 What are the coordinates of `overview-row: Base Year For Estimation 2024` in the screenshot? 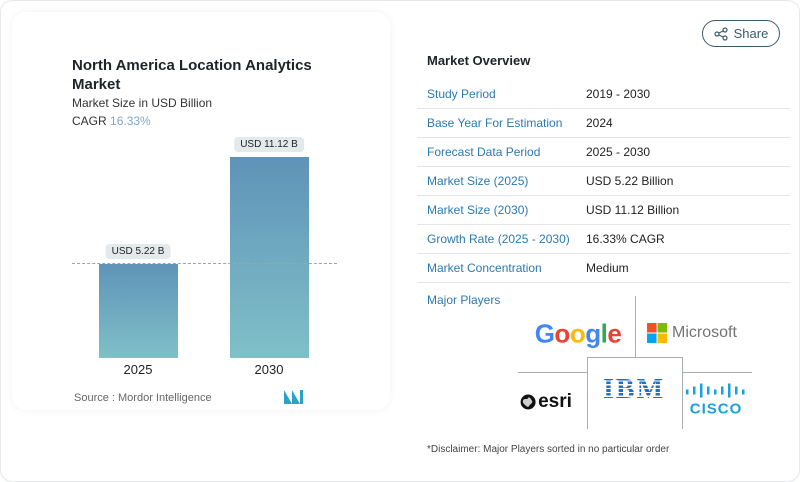 It's located at (603, 123).